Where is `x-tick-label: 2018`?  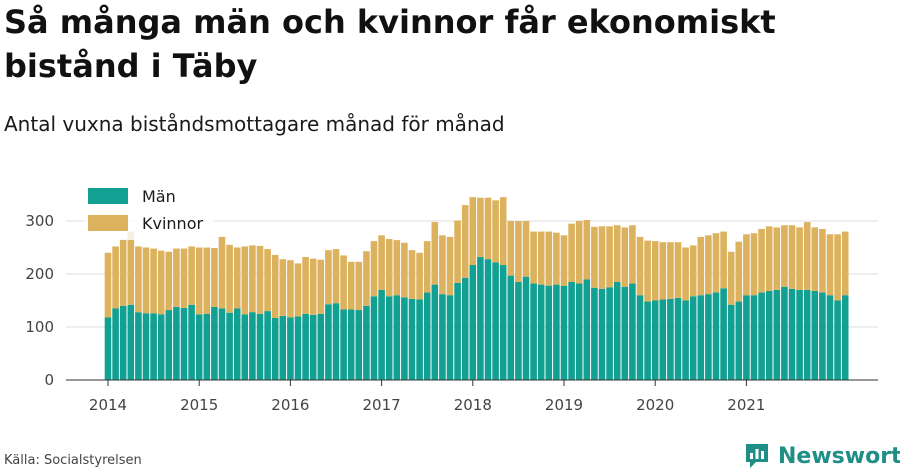 x-tick-label: 2018 is located at coordinates (473, 405).